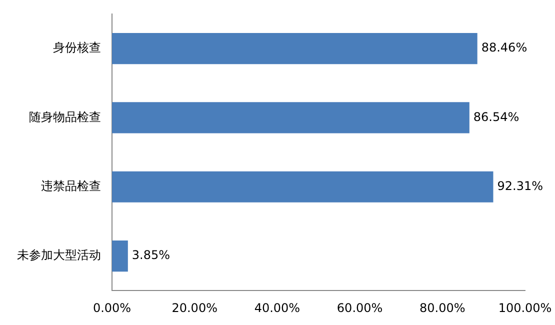 Image resolution: width=555 pixels, height=325 pixels. I want to click on data-label: 88.46%, so click(504, 47).